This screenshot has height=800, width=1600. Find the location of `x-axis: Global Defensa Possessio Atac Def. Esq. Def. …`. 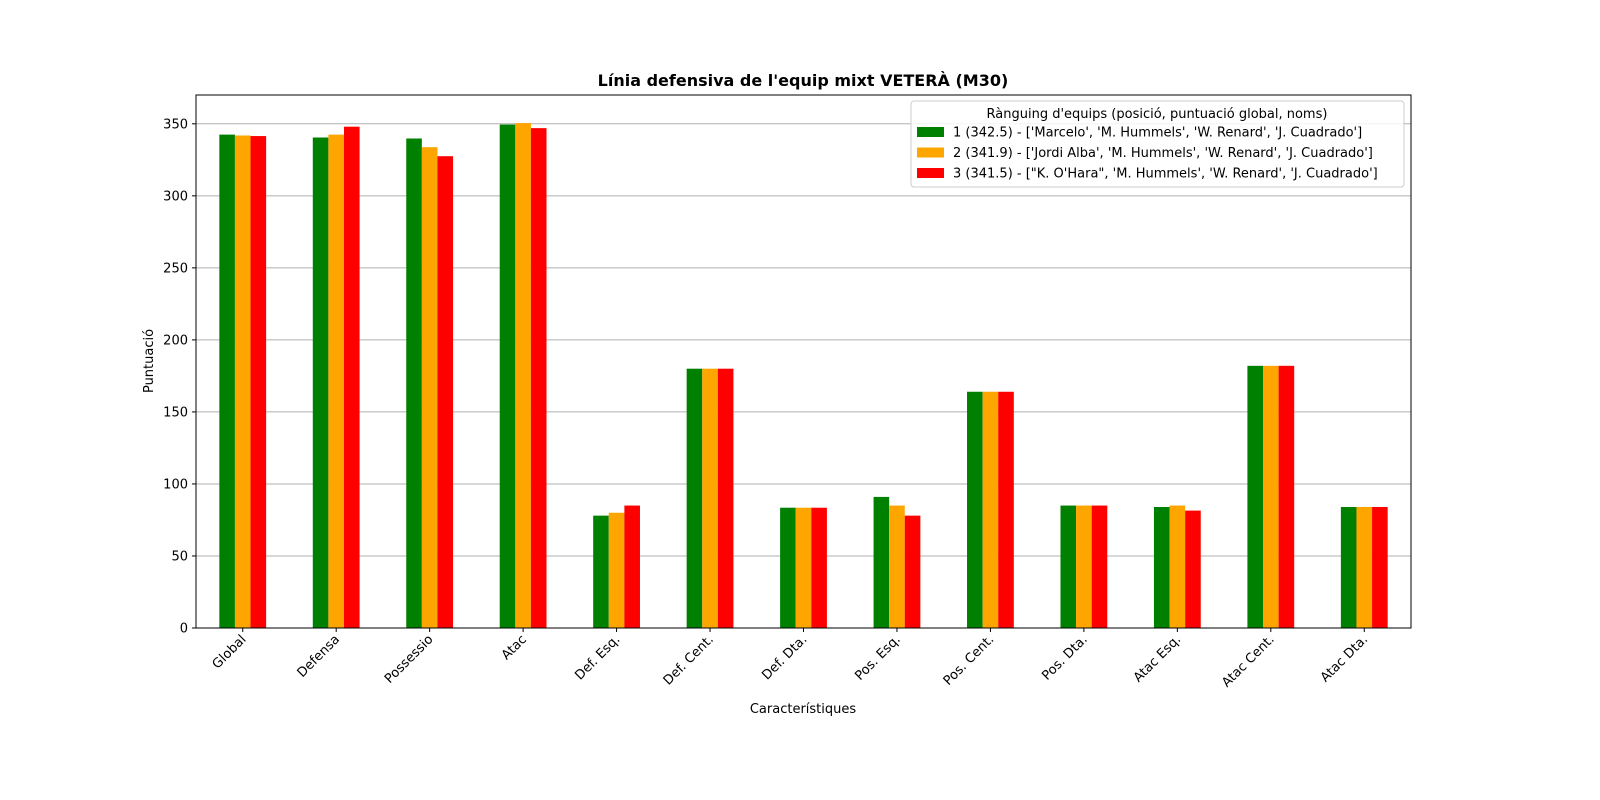

x-axis: Global Defensa Possessio Atac Def. Esq. Def. … is located at coordinates (790, 659).